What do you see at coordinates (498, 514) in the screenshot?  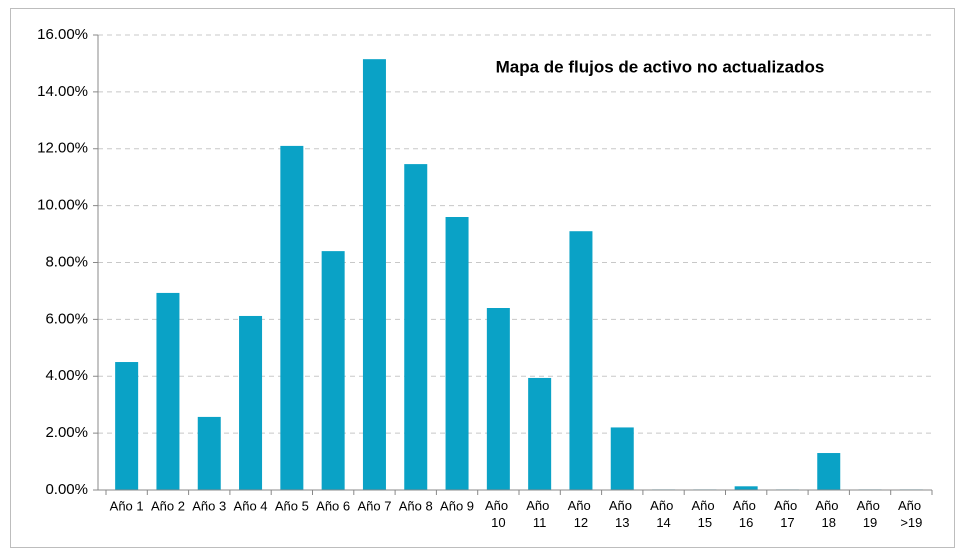 I see `x-tick-label: Año 10` at bounding box center [498, 514].